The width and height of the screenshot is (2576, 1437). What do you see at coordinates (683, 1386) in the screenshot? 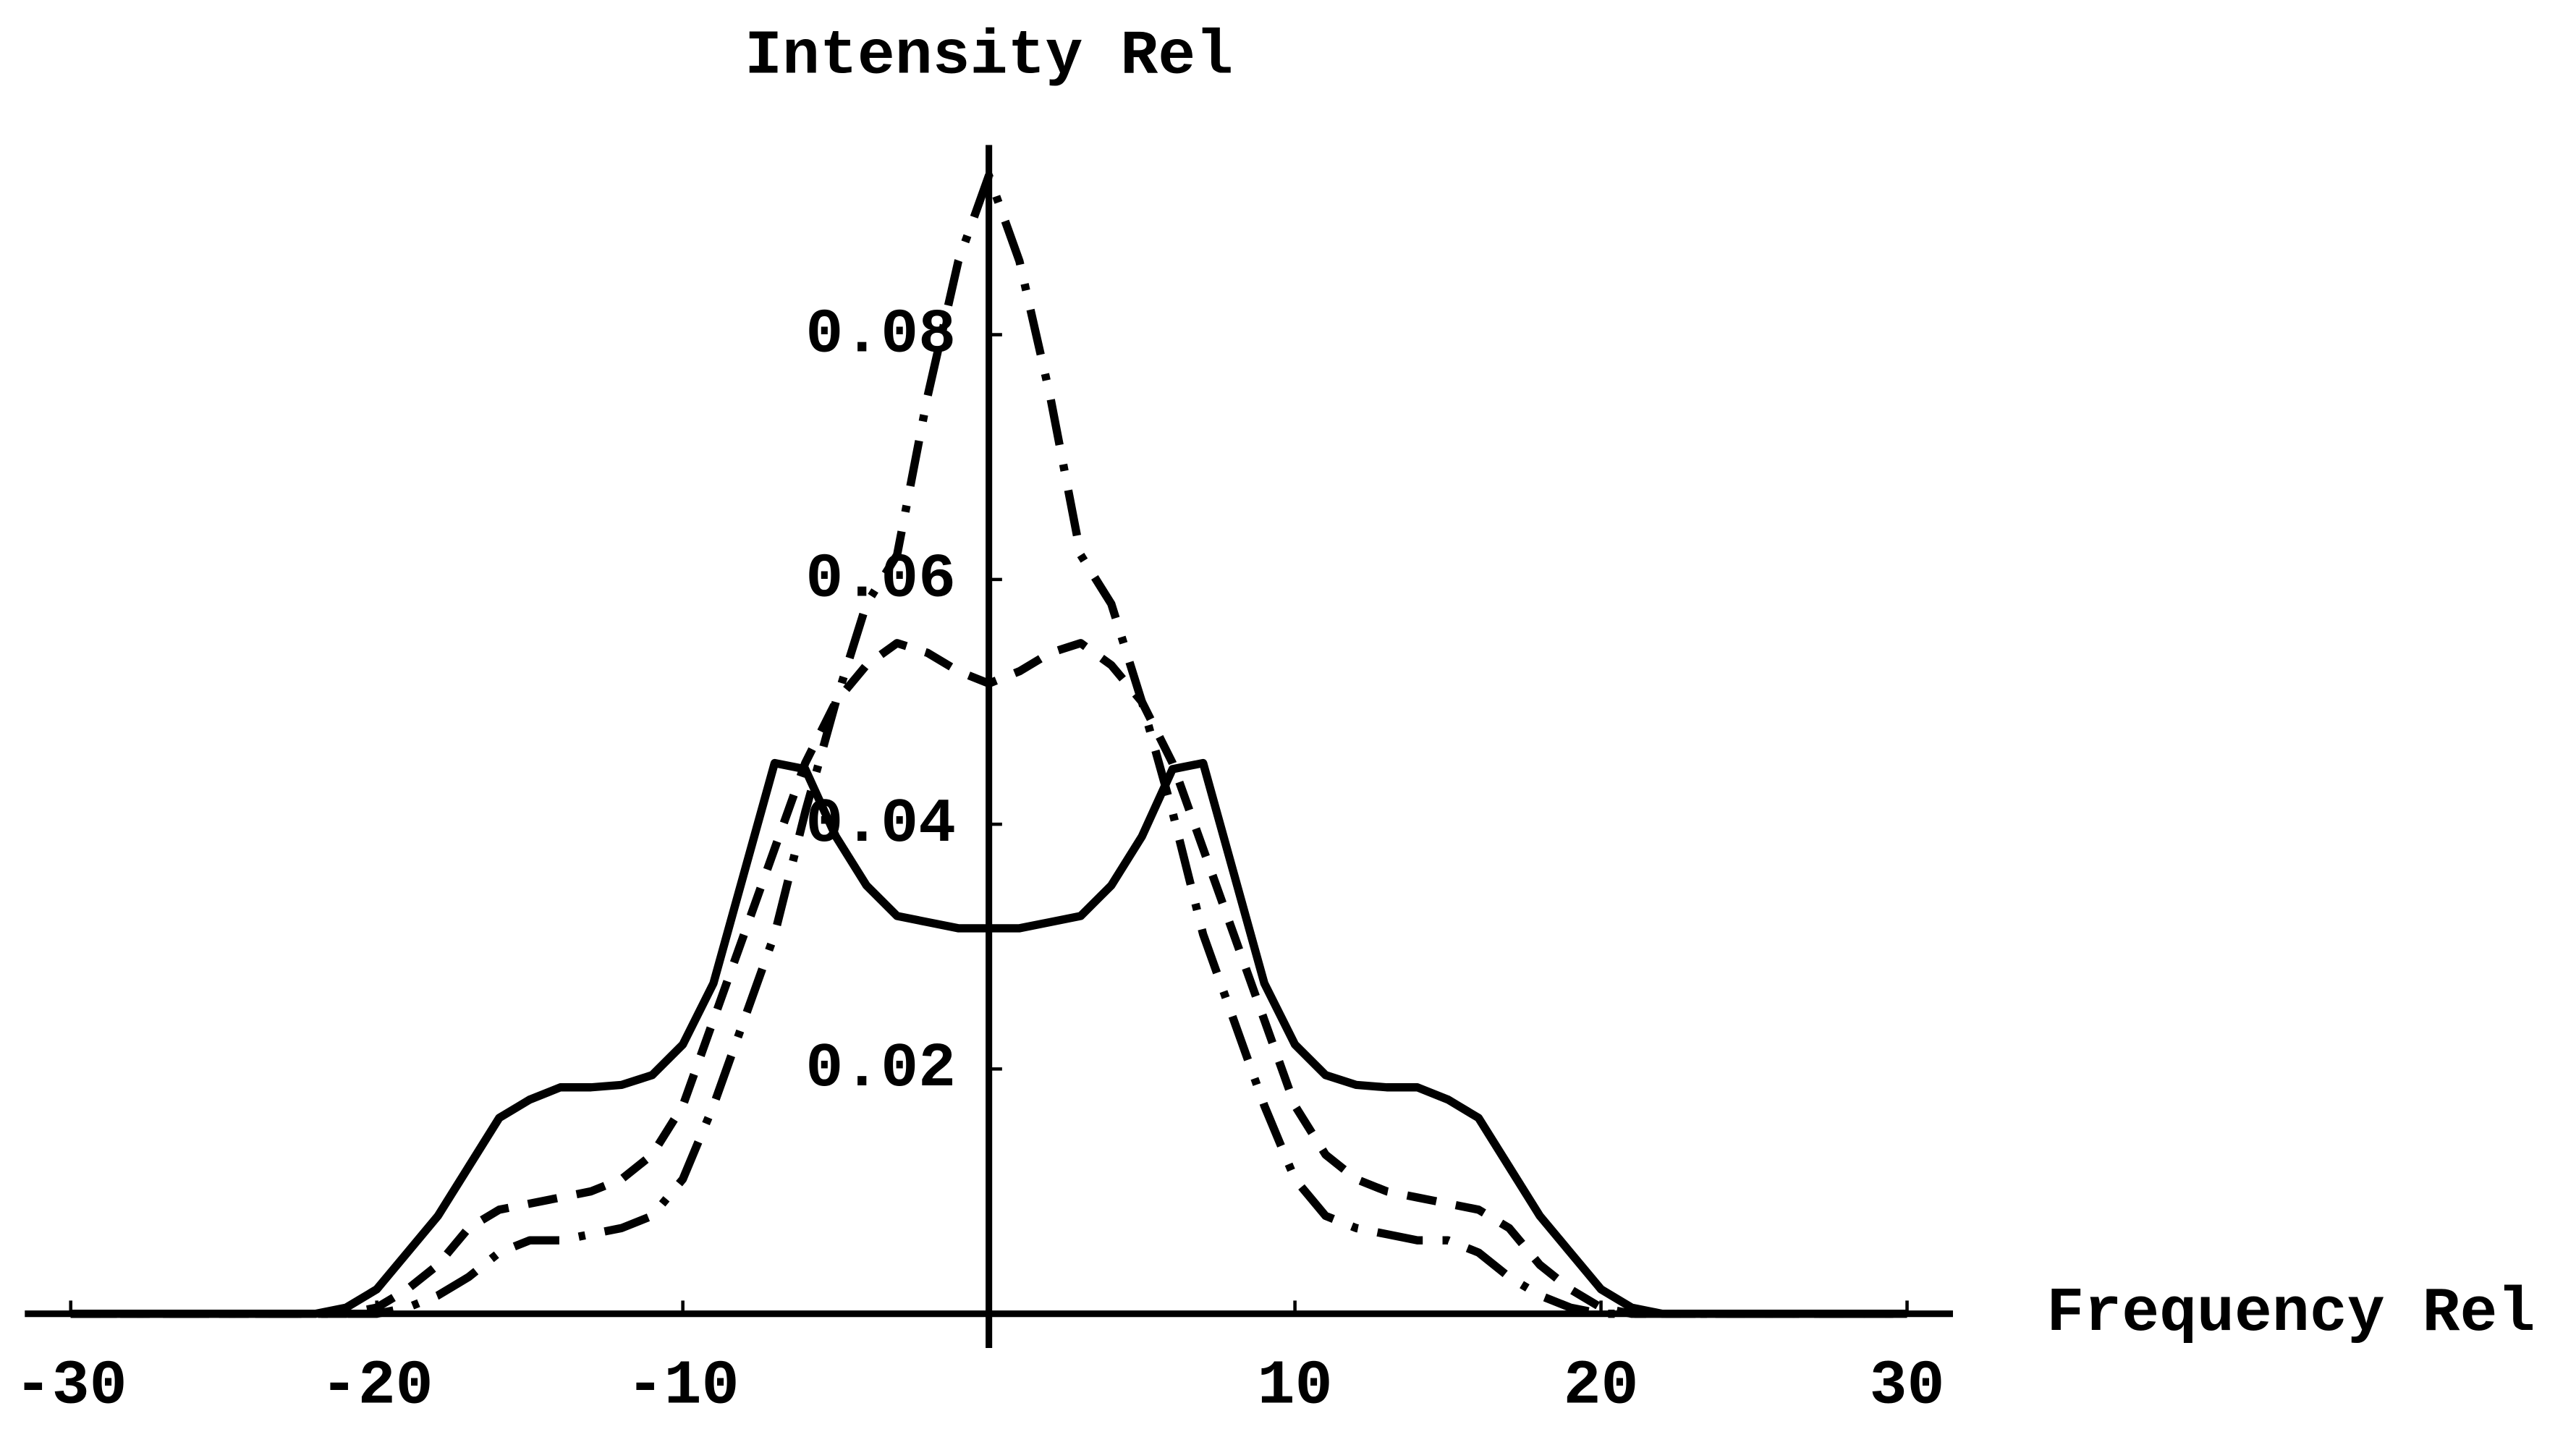
I see `x-tick-label: -10` at bounding box center [683, 1386].